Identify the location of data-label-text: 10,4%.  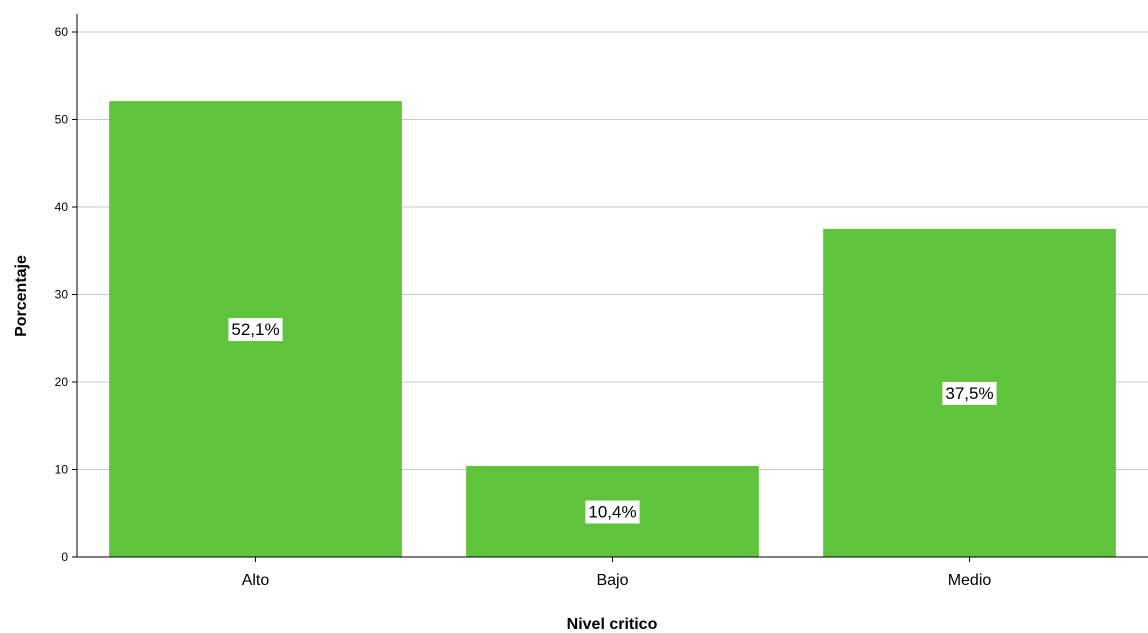
(612, 512).